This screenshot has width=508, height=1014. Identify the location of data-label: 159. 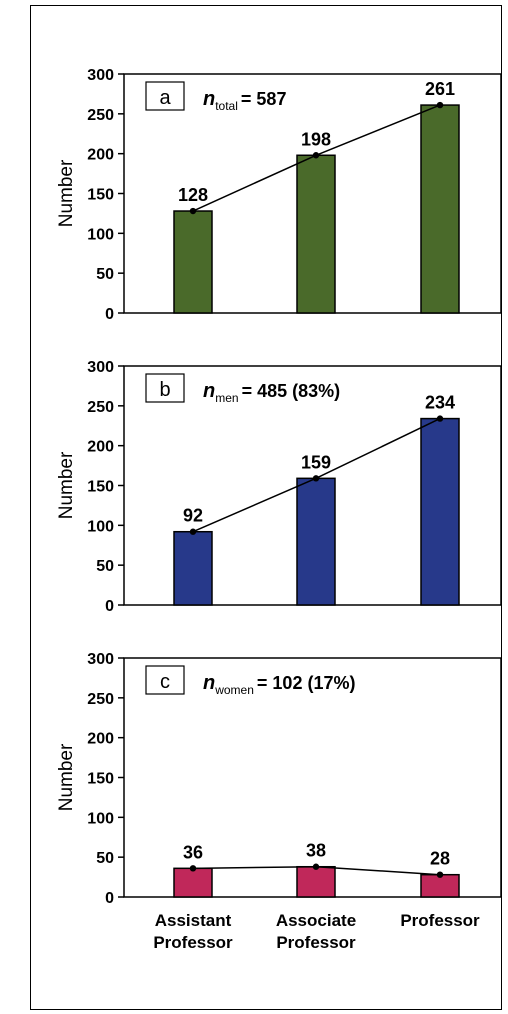
(316, 462).